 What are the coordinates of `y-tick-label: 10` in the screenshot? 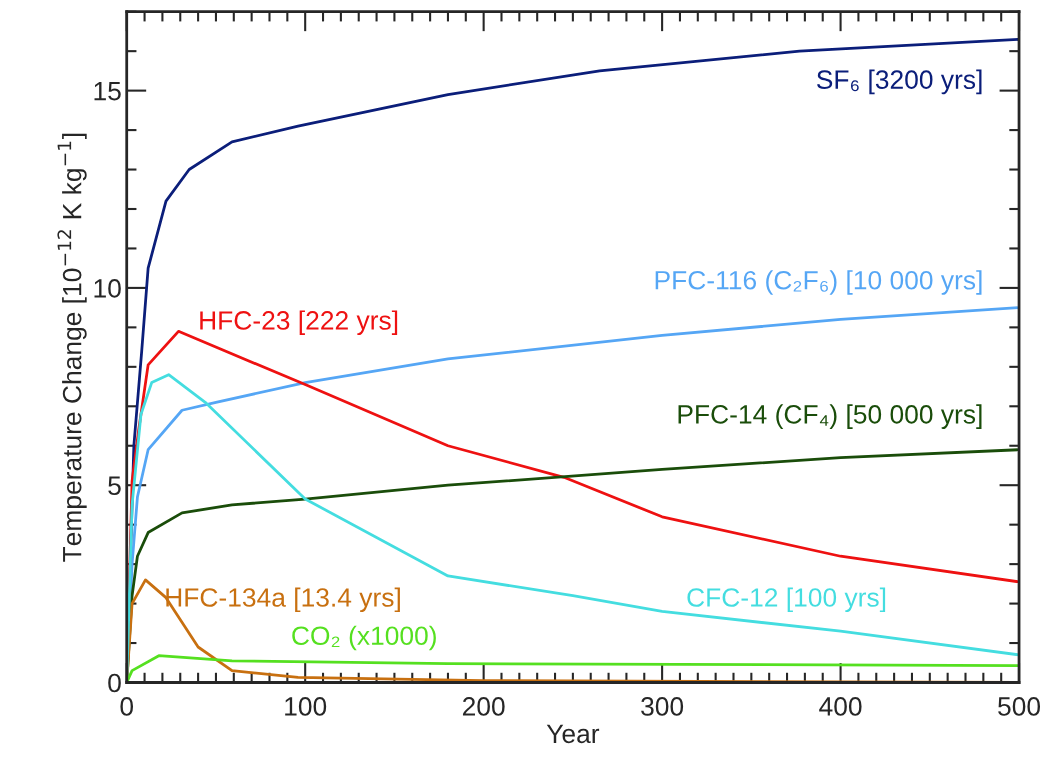 It's located at (107, 288).